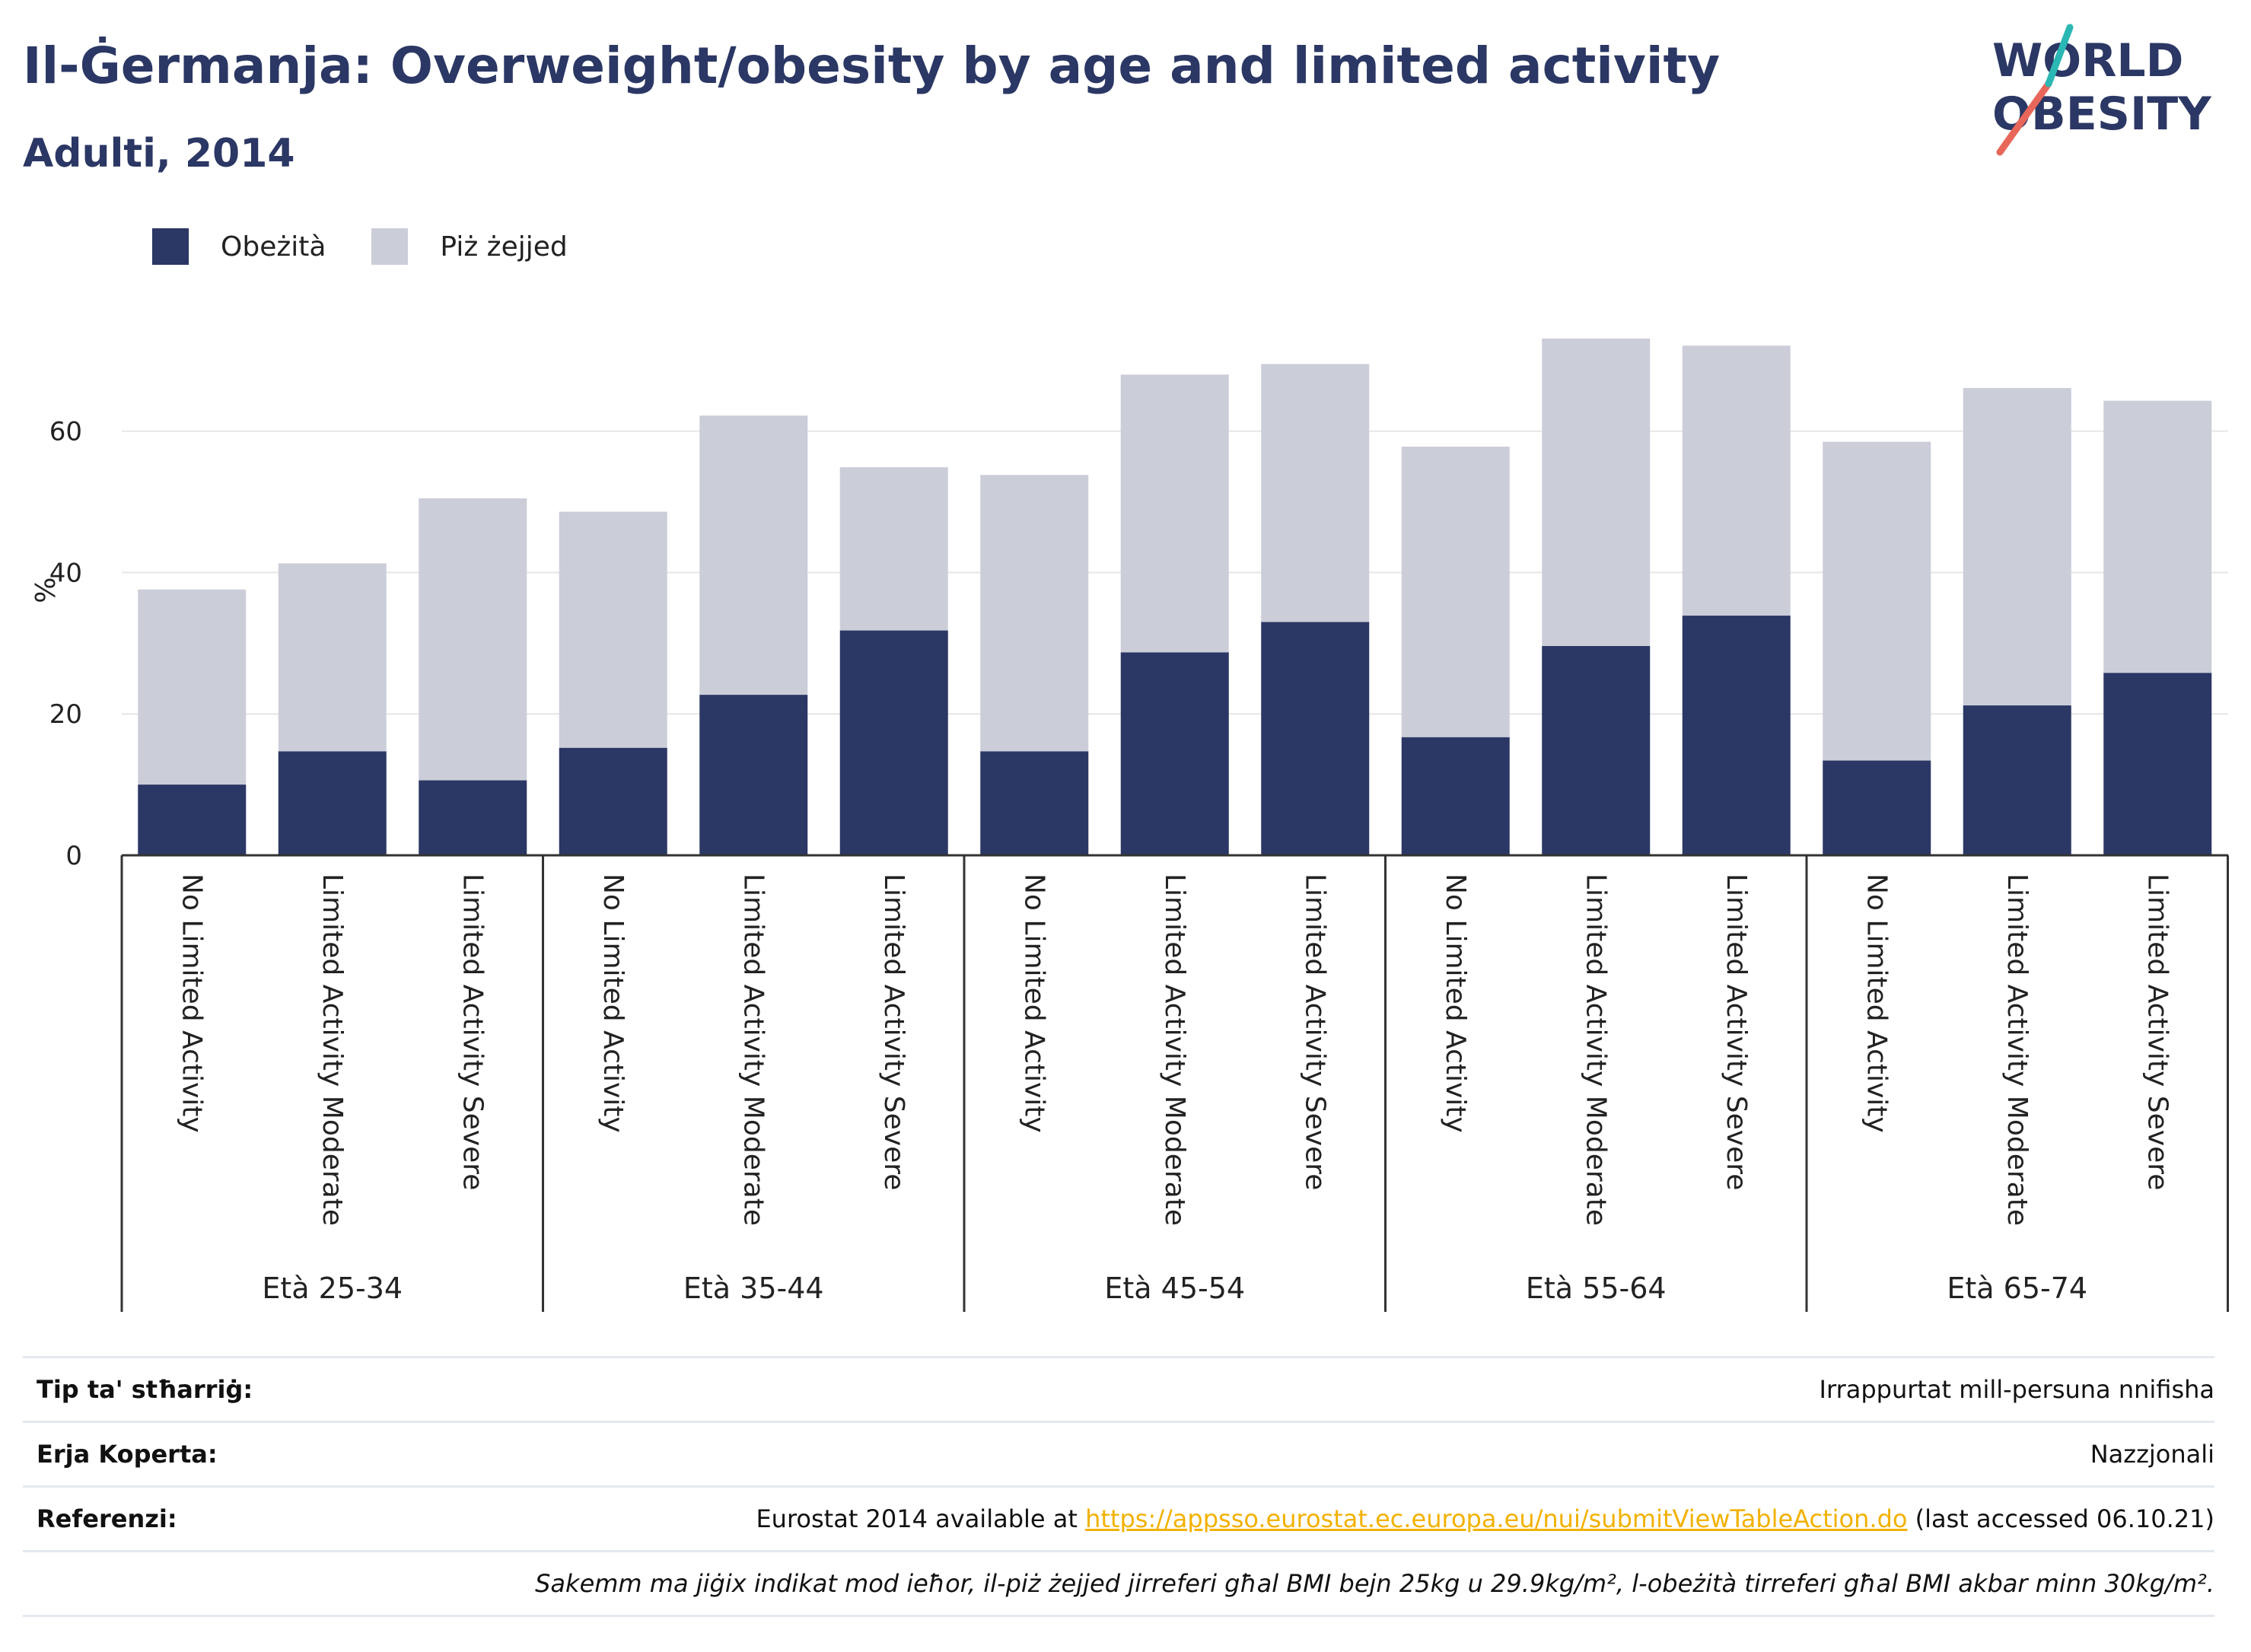  What do you see at coordinates (273, 247) in the screenshot?
I see `legend-label-obesity: Obeżità` at bounding box center [273, 247].